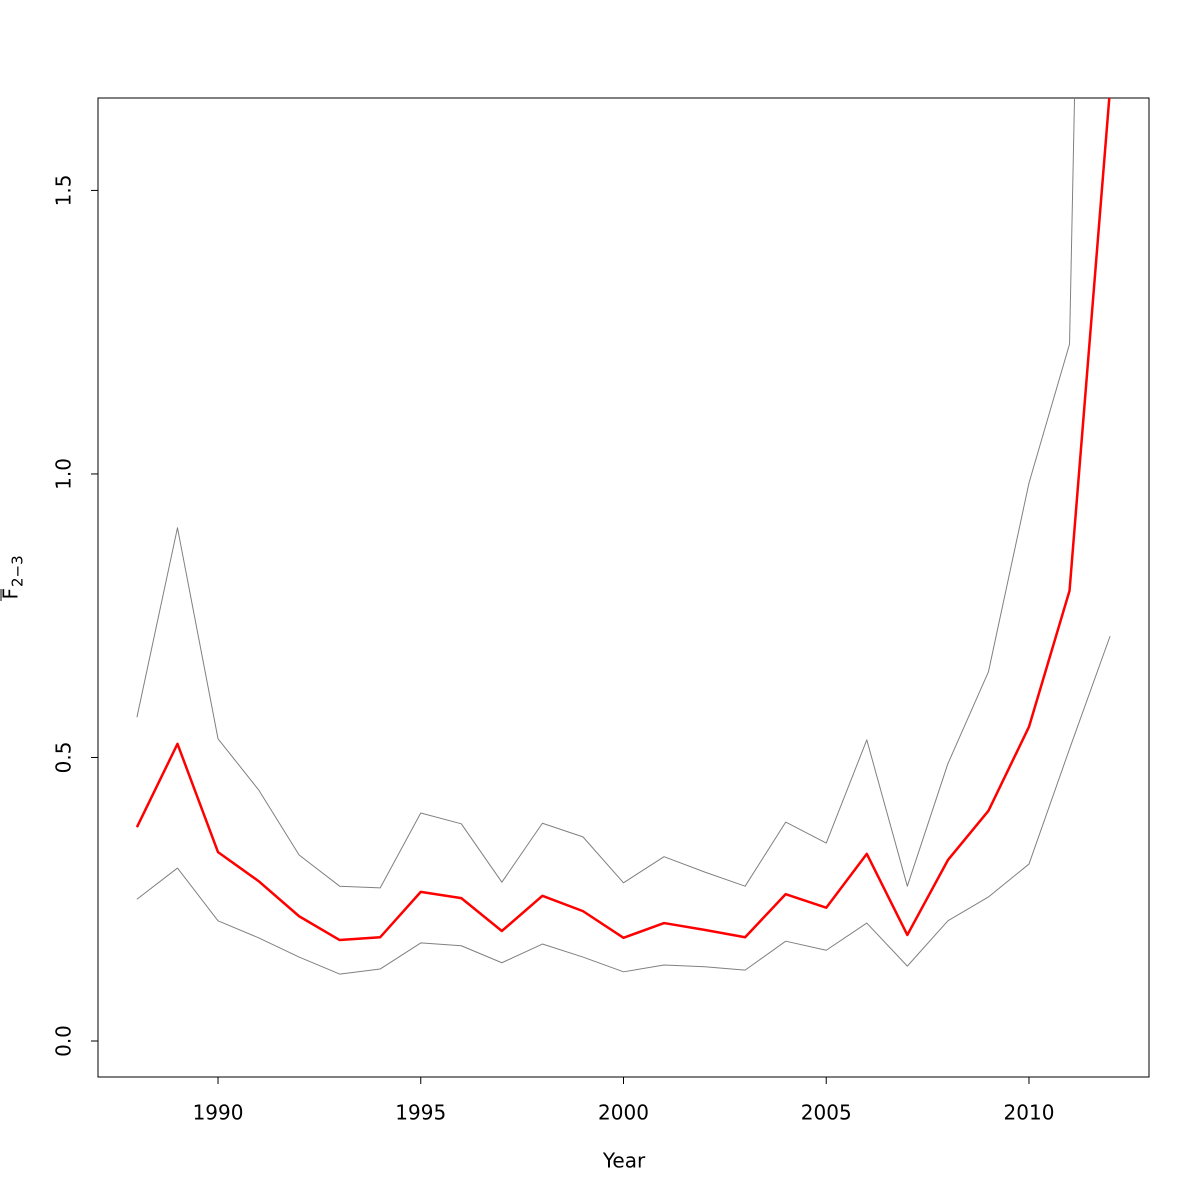 The height and width of the screenshot is (1200, 1200). Describe the element at coordinates (64, 1041) in the screenshot. I see `y-tick-label: 0.0` at that location.